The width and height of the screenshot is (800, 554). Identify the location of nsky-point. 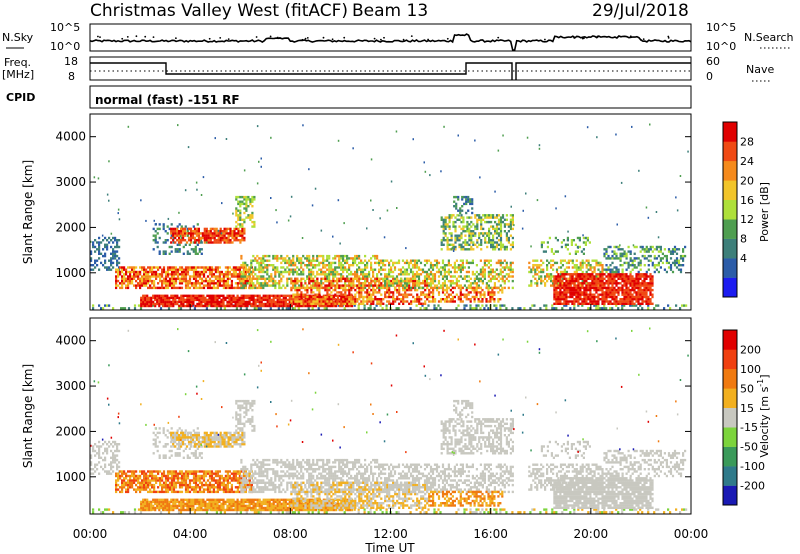
(228, 39).